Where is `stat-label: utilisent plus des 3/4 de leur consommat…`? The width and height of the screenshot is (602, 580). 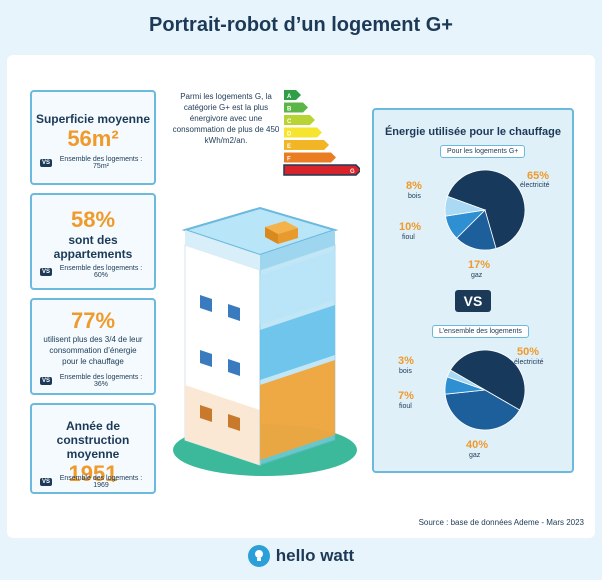
stat-label: utilisent plus des 3/4 de leur consommat… is located at coordinates (93, 350).